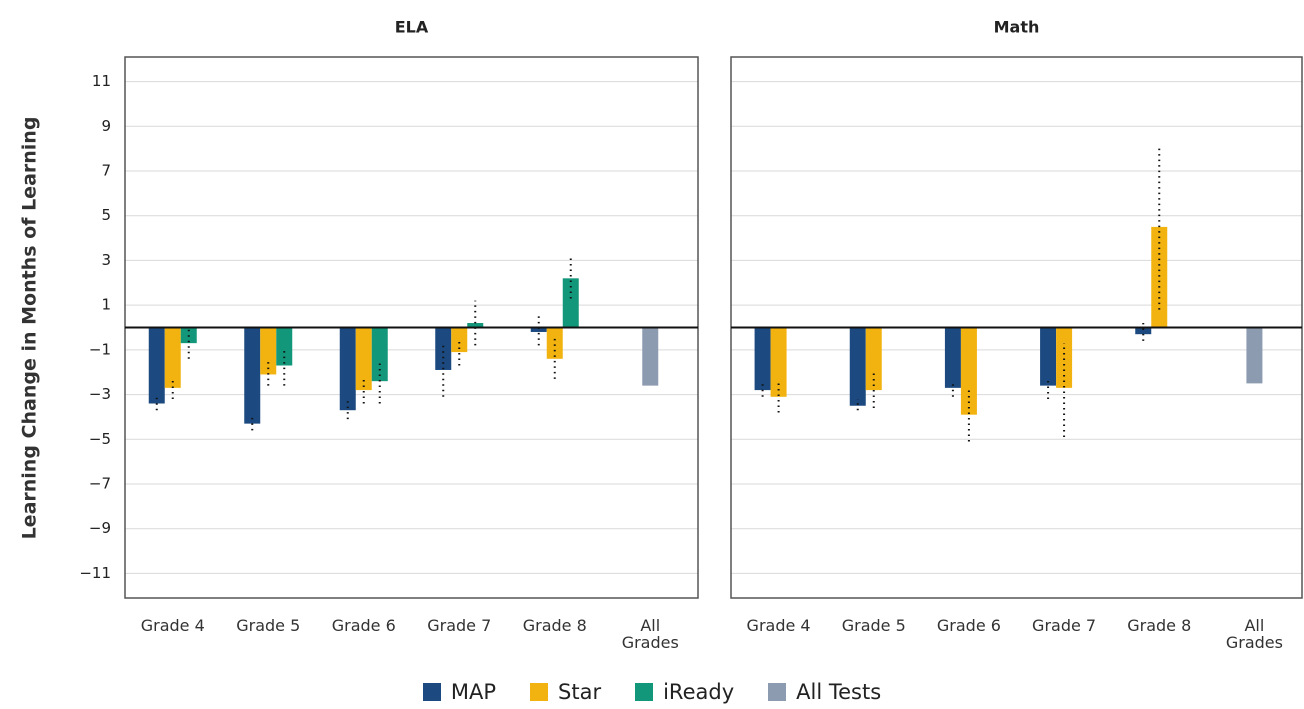 This screenshot has width=1304, height=709. What do you see at coordinates (100, 439) in the screenshot?
I see `y-tick-label: −5` at bounding box center [100, 439].